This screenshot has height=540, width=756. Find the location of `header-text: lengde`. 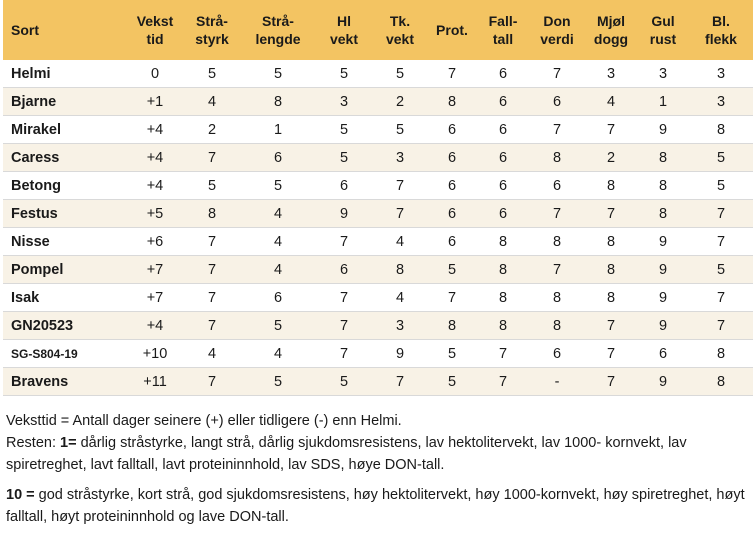

header-text: lengde is located at coordinates (278, 39).